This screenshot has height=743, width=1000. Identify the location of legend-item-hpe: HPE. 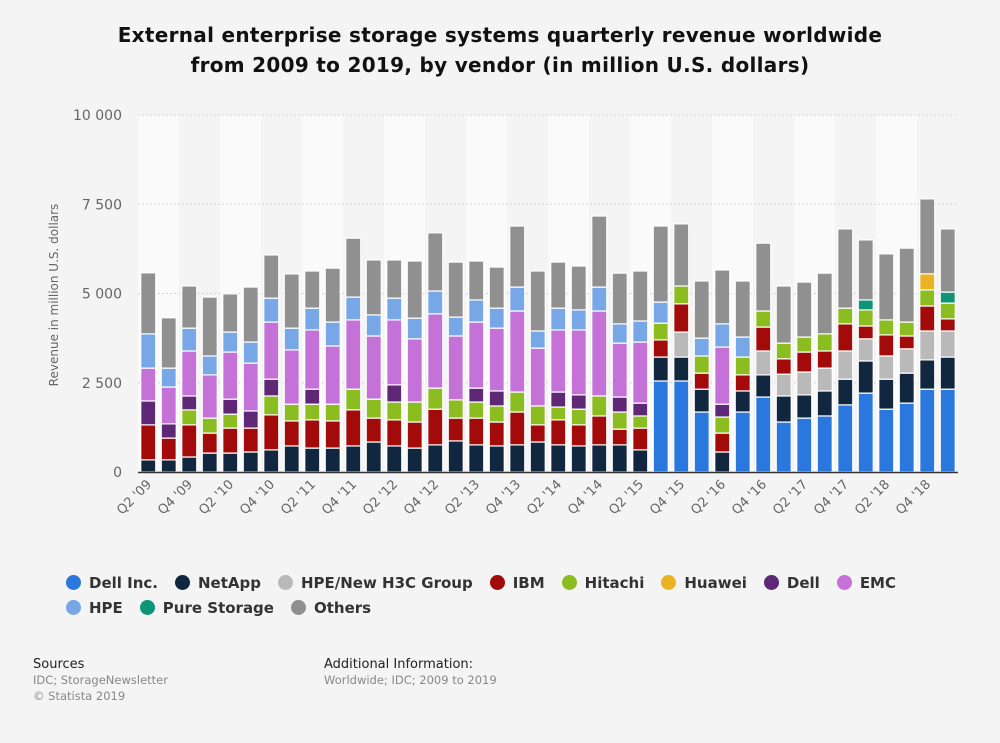
(94, 608).